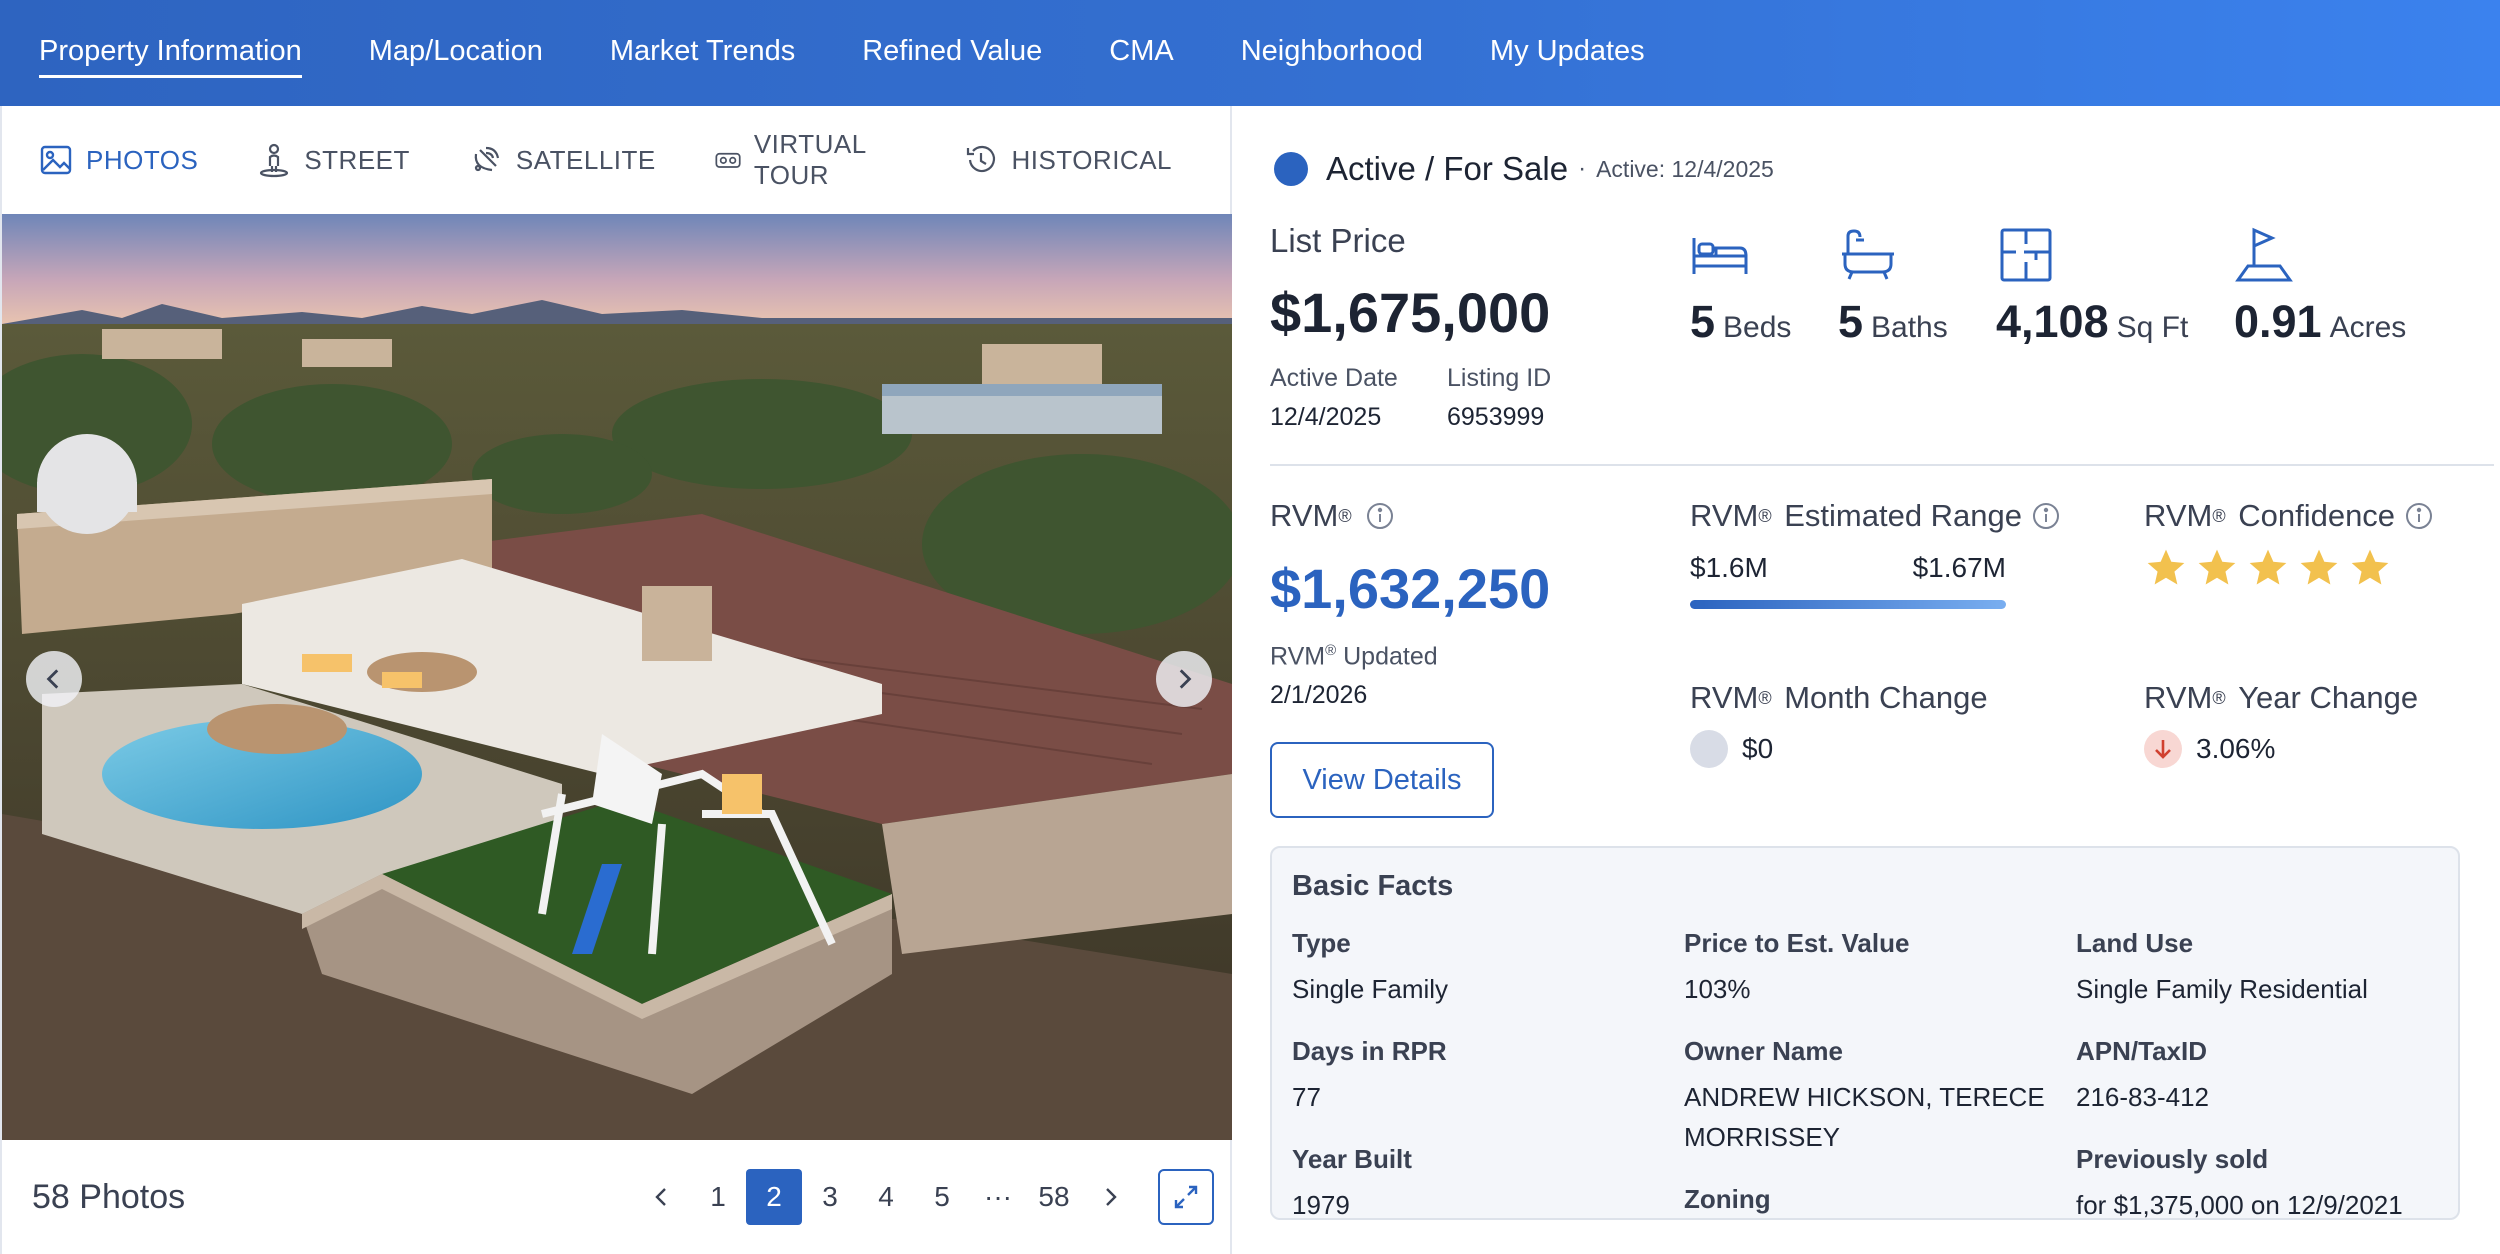  What do you see at coordinates (2236, 748) in the screenshot?
I see `year-change-value: 3.06%` at bounding box center [2236, 748].